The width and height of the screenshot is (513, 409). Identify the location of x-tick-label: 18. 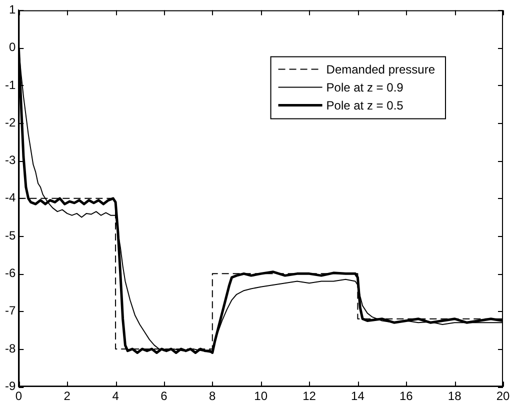
(455, 396).